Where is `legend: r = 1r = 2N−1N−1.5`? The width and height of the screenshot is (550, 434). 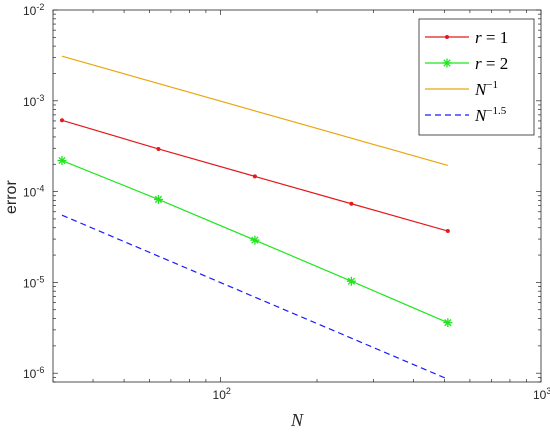
legend: r = 1r = 2N−1N−1.5 is located at coordinates (476, 77).